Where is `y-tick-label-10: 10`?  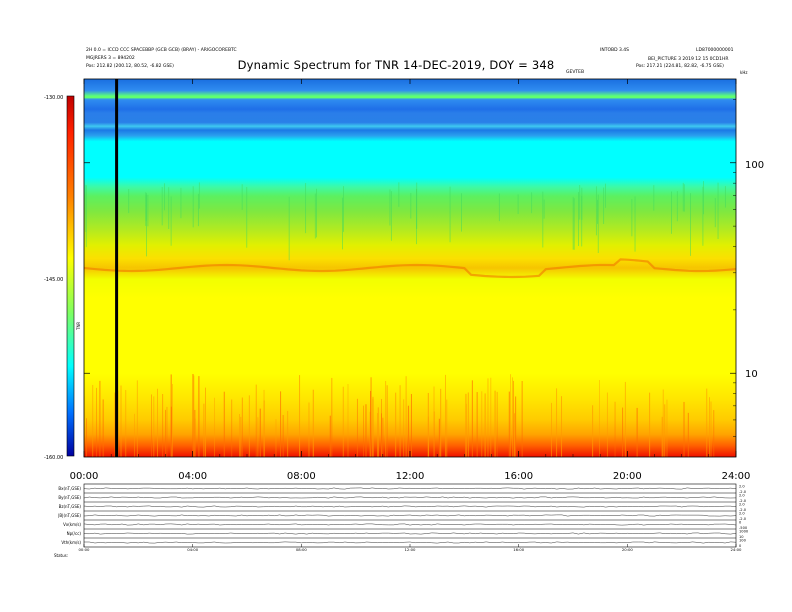 y-tick-label-10: 10 is located at coordinates (751, 374).